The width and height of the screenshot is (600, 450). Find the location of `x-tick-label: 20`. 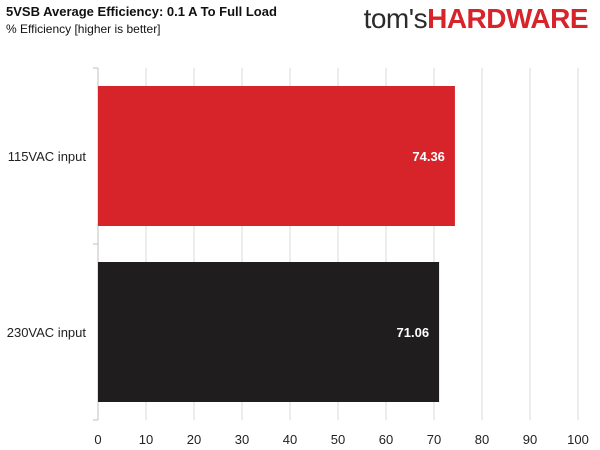

x-tick-label: 20 is located at coordinates (194, 439).